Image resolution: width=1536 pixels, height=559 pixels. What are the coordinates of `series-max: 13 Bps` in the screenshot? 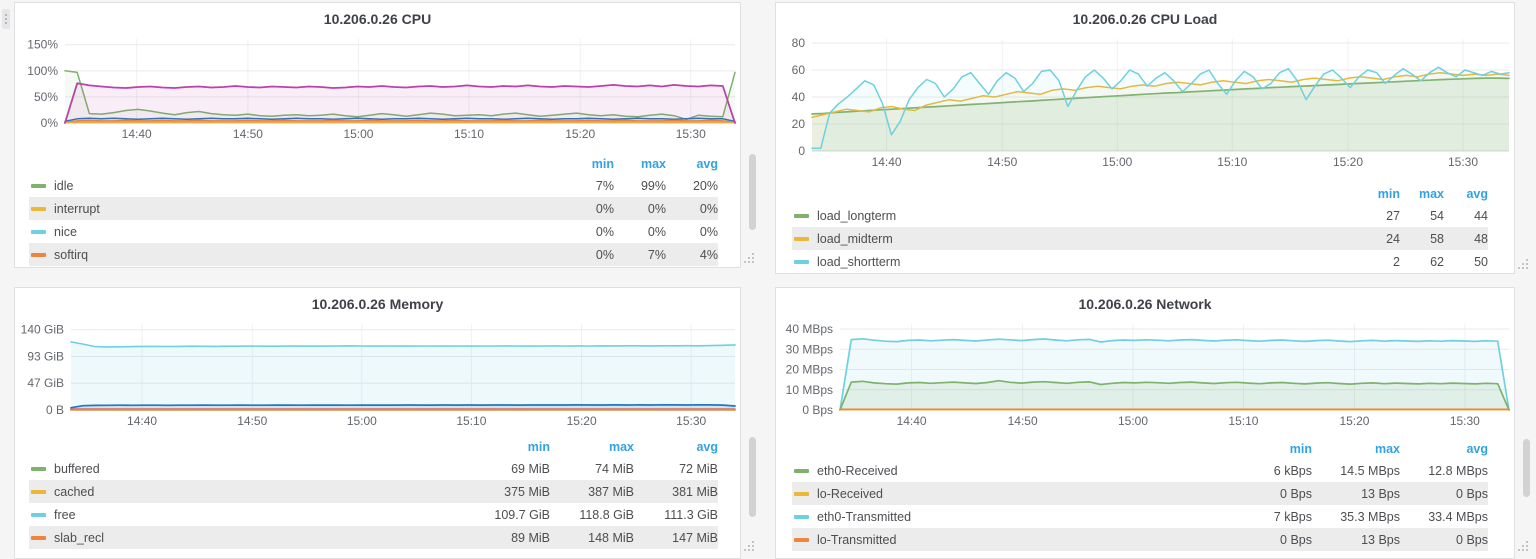 It's located at (1380, 539).